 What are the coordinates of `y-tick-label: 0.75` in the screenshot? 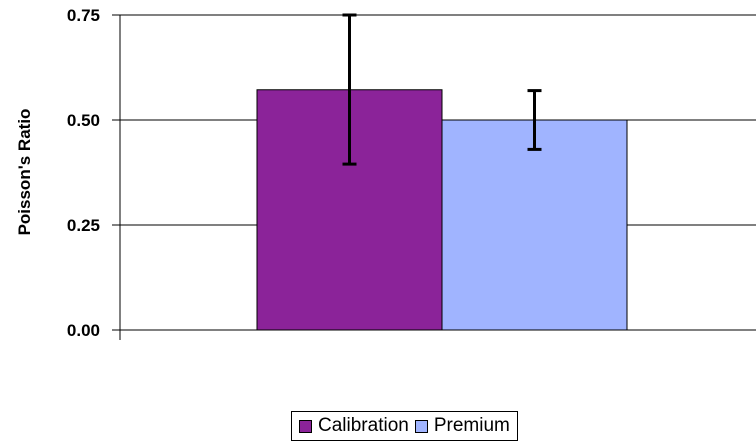 It's located at (83, 15).